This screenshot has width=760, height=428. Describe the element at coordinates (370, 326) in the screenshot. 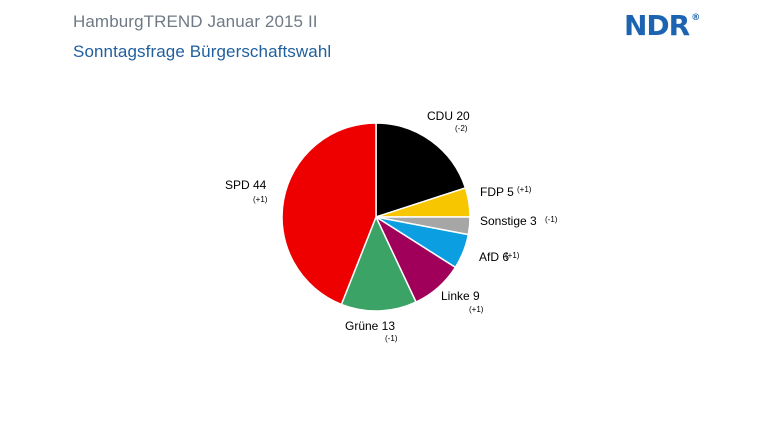

I see `slice-label-grne: Grüne 13` at that location.